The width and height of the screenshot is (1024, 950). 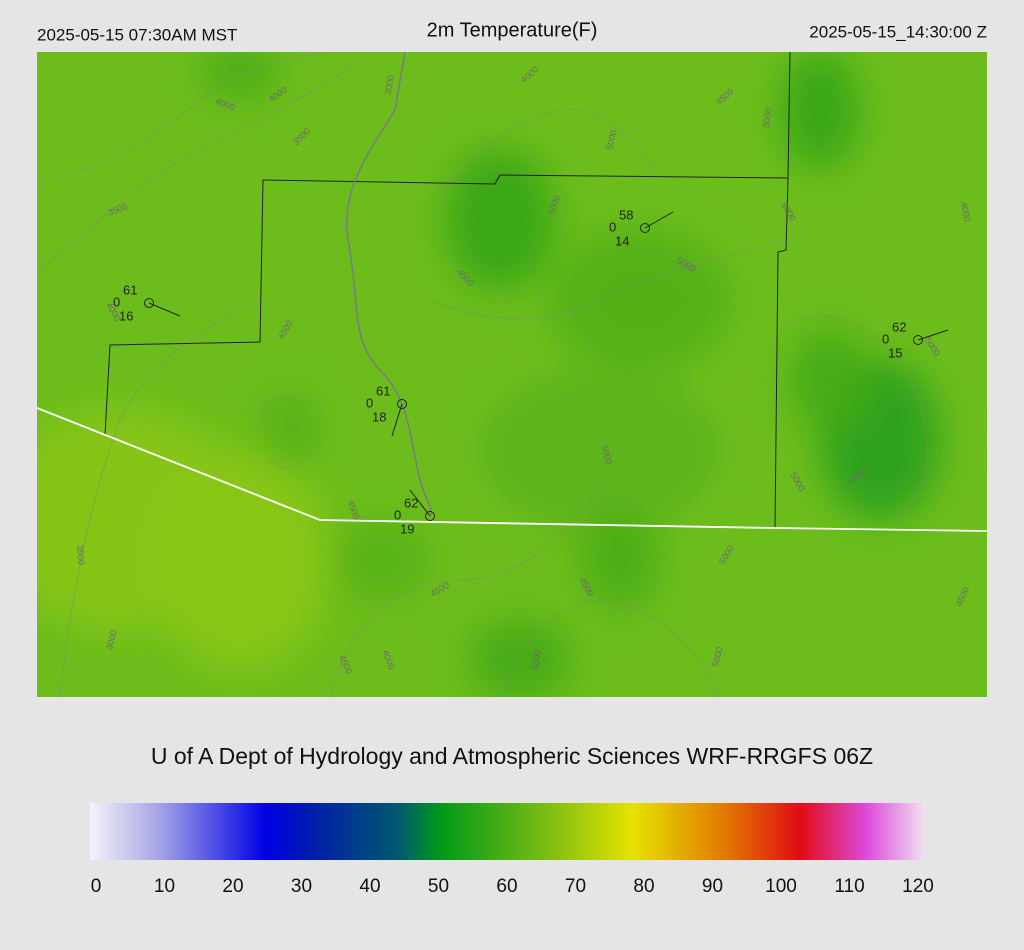 I want to click on valid-utc-time: 2025-05-15_14:30:00 Z, so click(x=898, y=31).